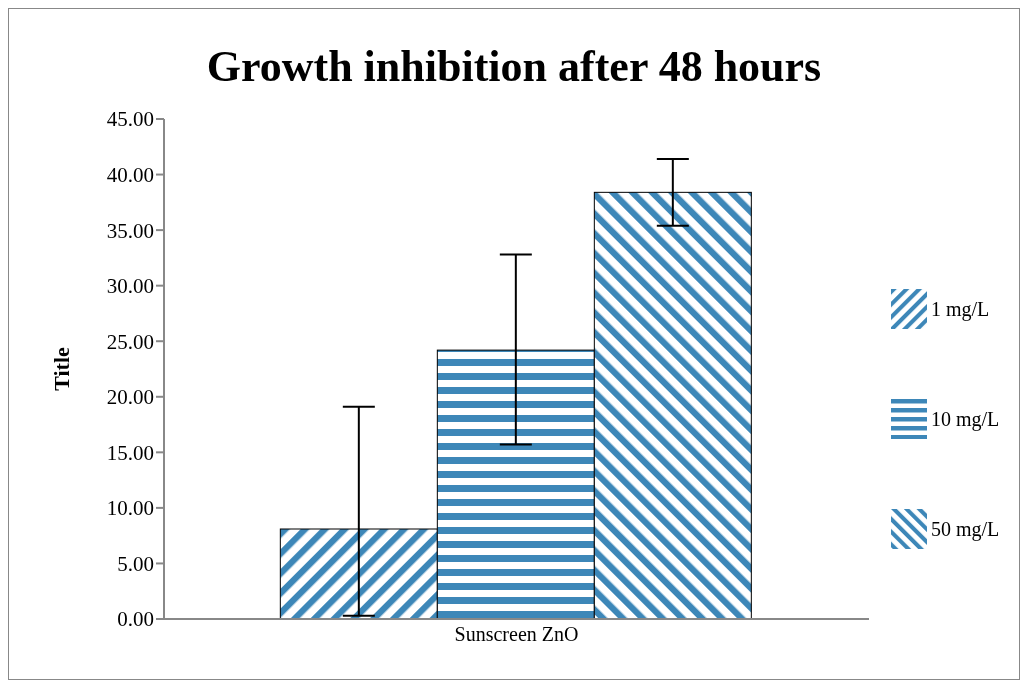 The width and height of the screenshot is (1027, 685). What do you see at coordinates (130, 397) in the screenshot?
I see `y-tick-label: 20.00` at bounding box center [130, 397].